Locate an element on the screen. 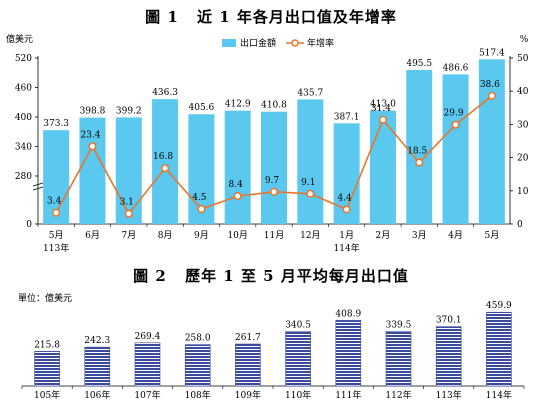  x-tick-label: 7月 is located at coordinates (128, 235).